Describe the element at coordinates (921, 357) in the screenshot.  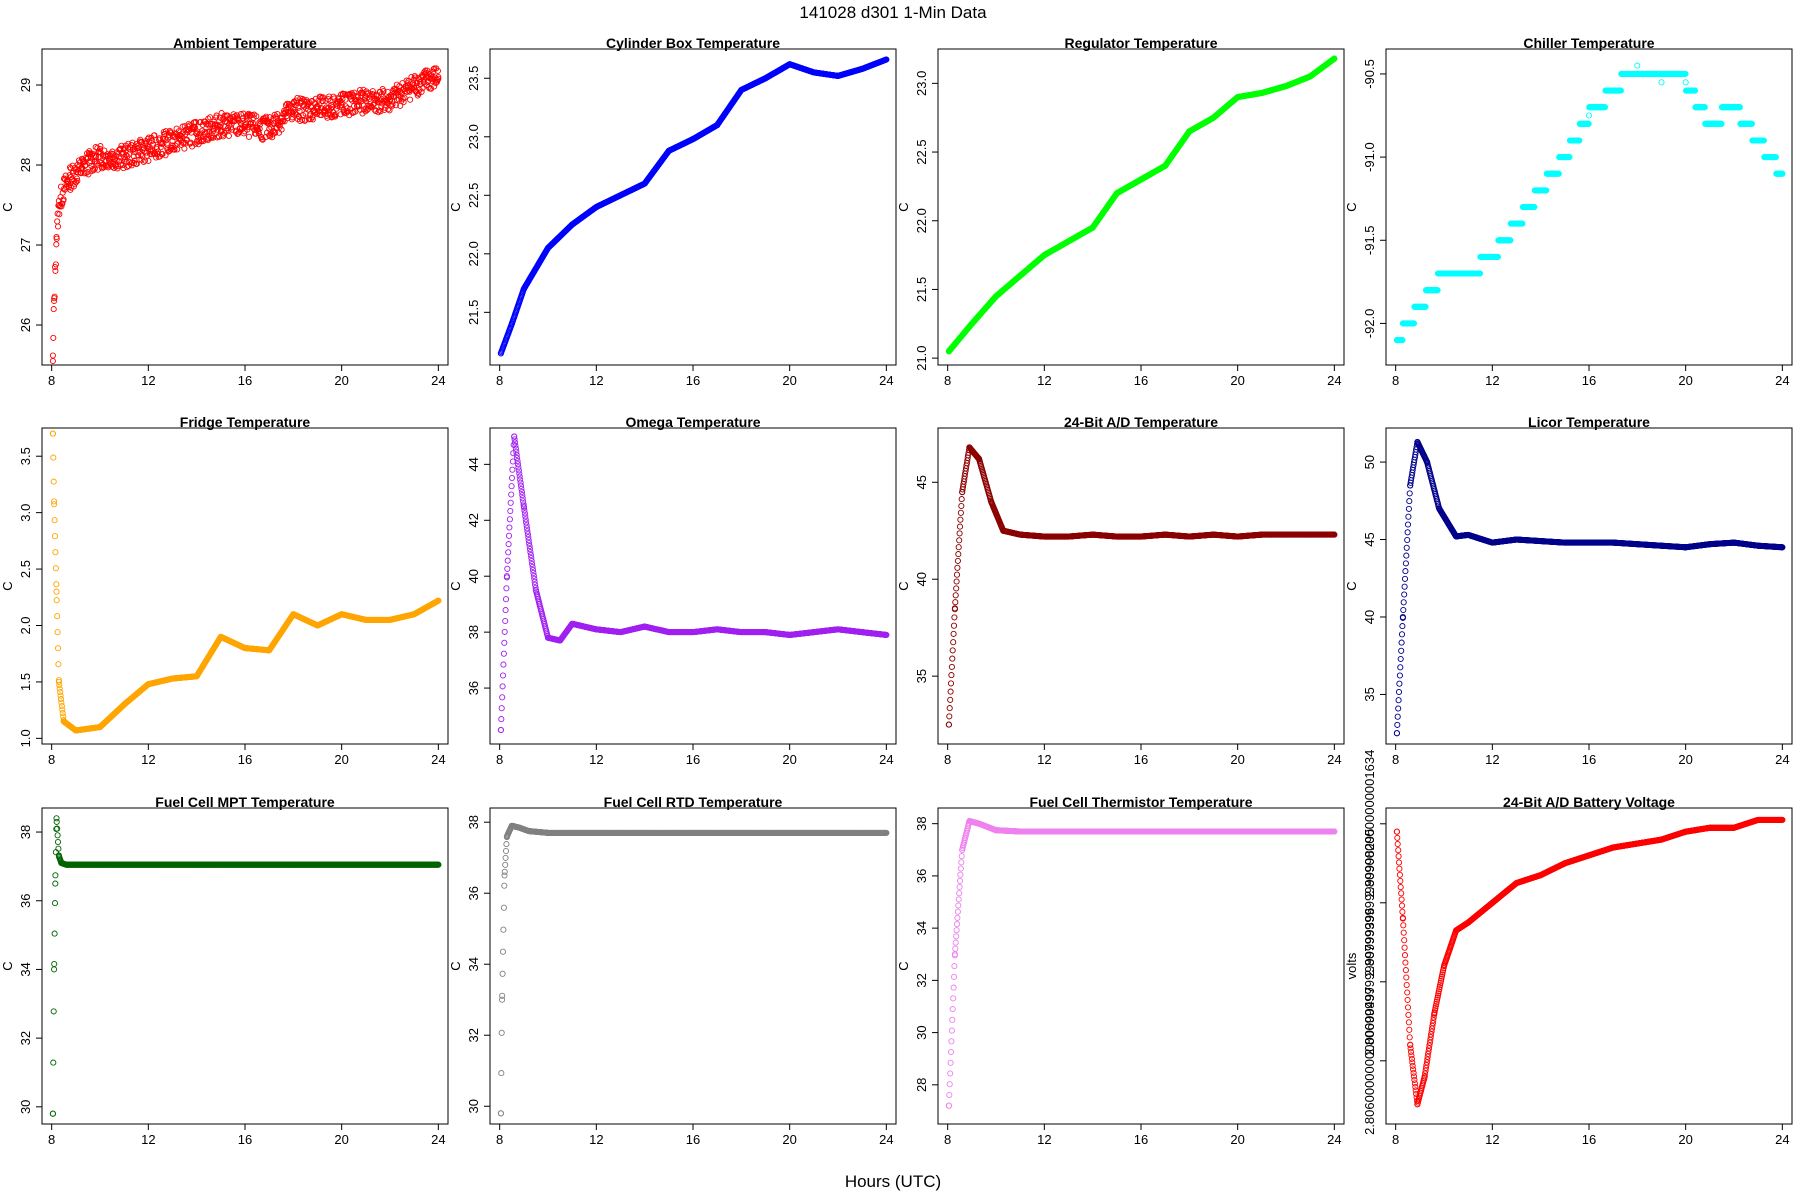
I see `y-tick-label: 21.0` at that location.